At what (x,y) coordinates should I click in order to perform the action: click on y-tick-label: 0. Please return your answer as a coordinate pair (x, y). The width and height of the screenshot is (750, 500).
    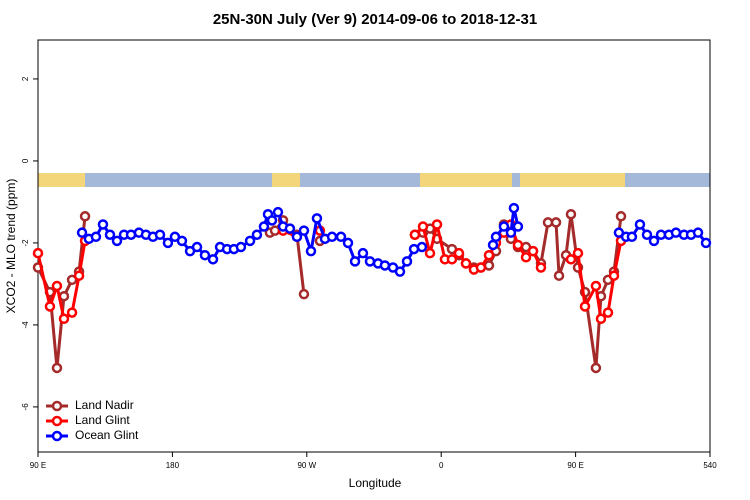
    Looking at the image, I should click on (25, 160).